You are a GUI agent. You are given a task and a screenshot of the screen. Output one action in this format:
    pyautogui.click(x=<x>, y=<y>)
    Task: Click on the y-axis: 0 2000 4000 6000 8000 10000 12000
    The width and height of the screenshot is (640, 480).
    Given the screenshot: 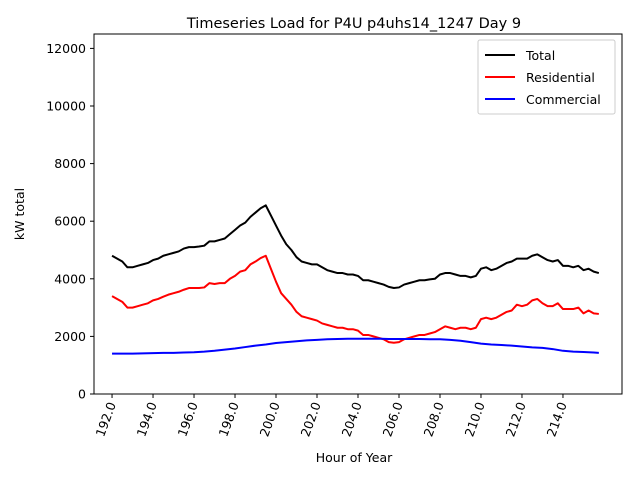 What is the action you would take?
    pyautogui.click(x=70, y=221)
    